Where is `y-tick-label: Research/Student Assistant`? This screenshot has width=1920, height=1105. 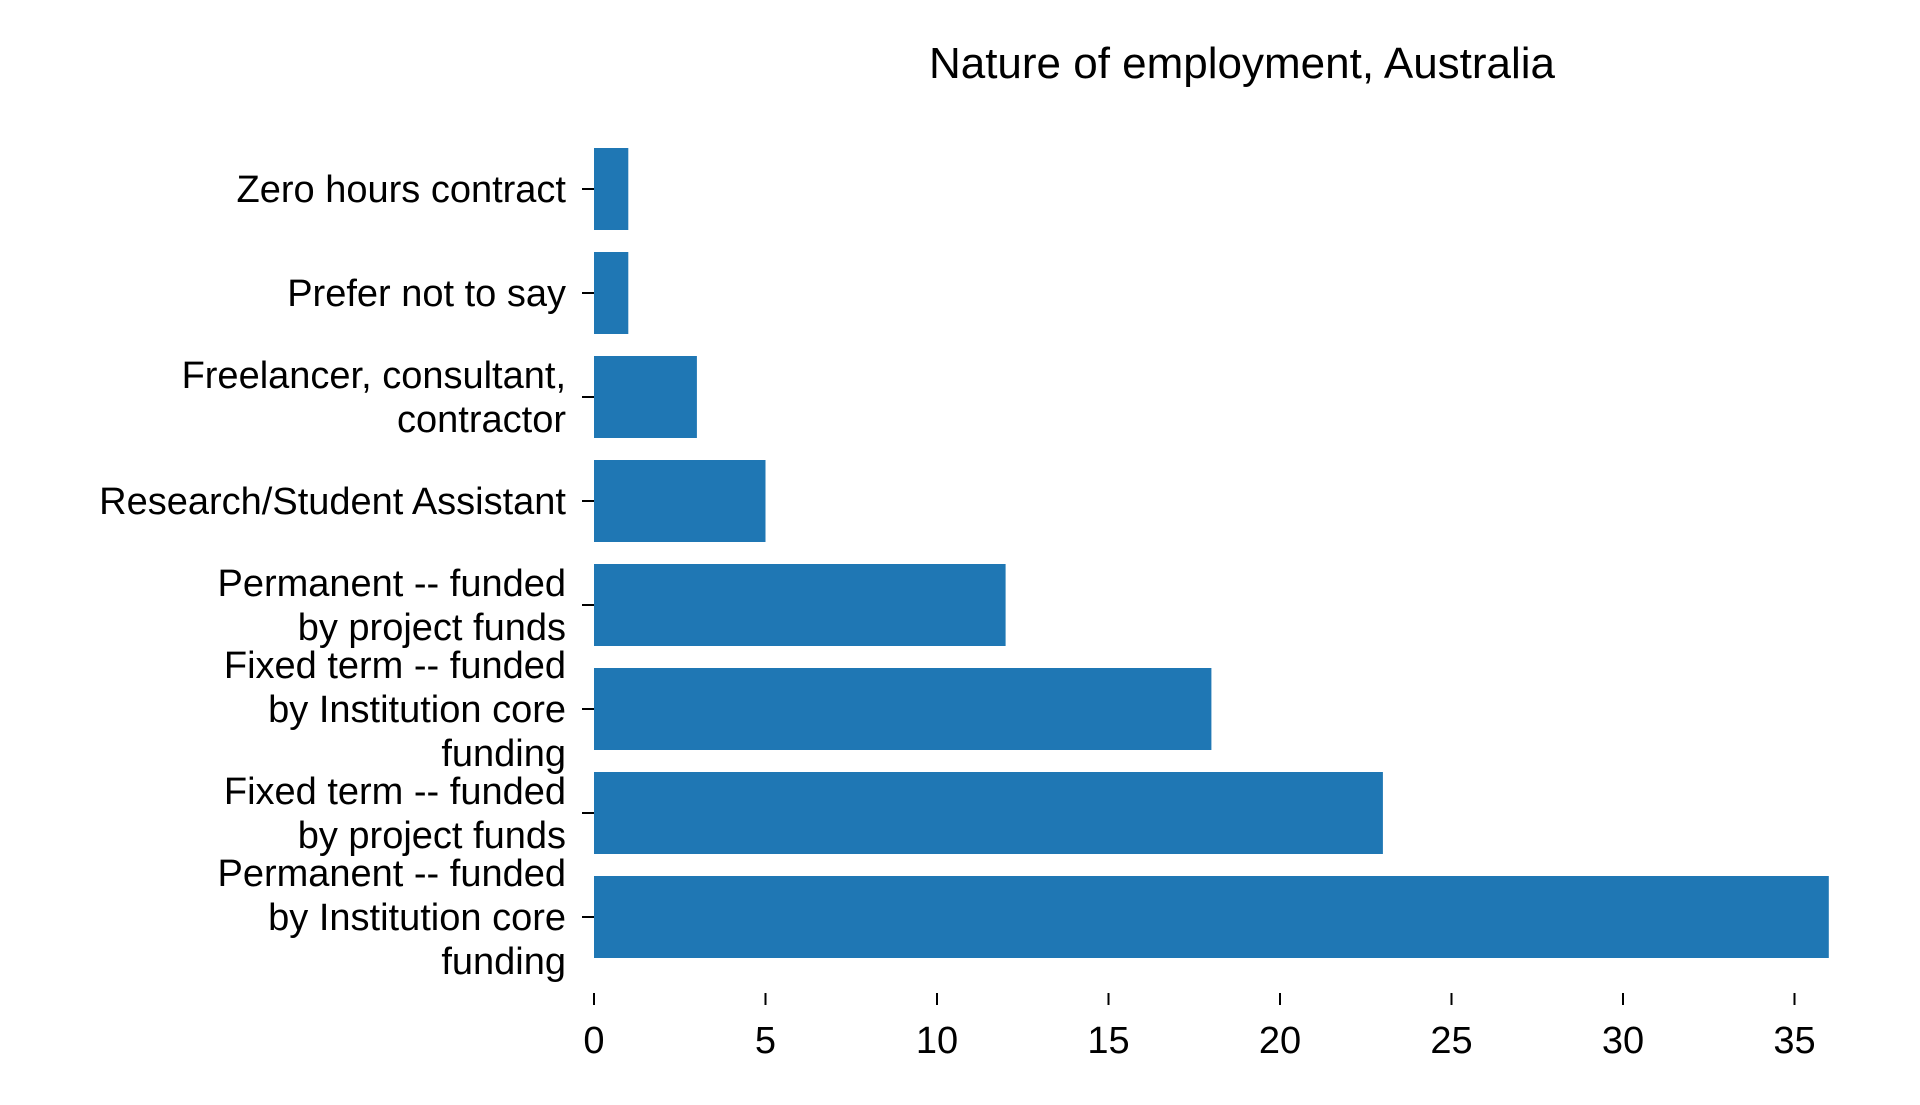 y-tick-label: Research/Student Assistant is located at coordinates (332, 502).